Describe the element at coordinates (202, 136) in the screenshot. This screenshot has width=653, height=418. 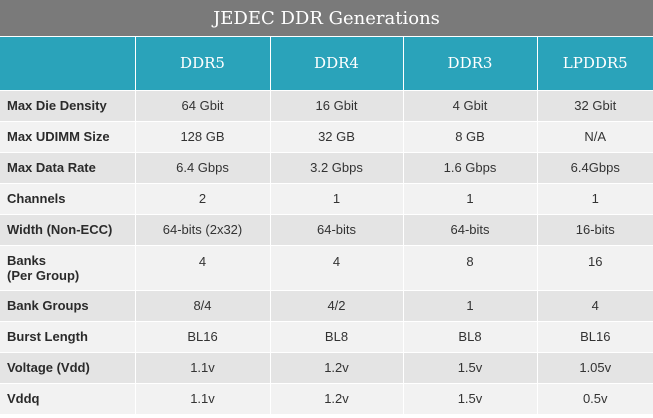
I see `cell-value: 128 GB` at that location.